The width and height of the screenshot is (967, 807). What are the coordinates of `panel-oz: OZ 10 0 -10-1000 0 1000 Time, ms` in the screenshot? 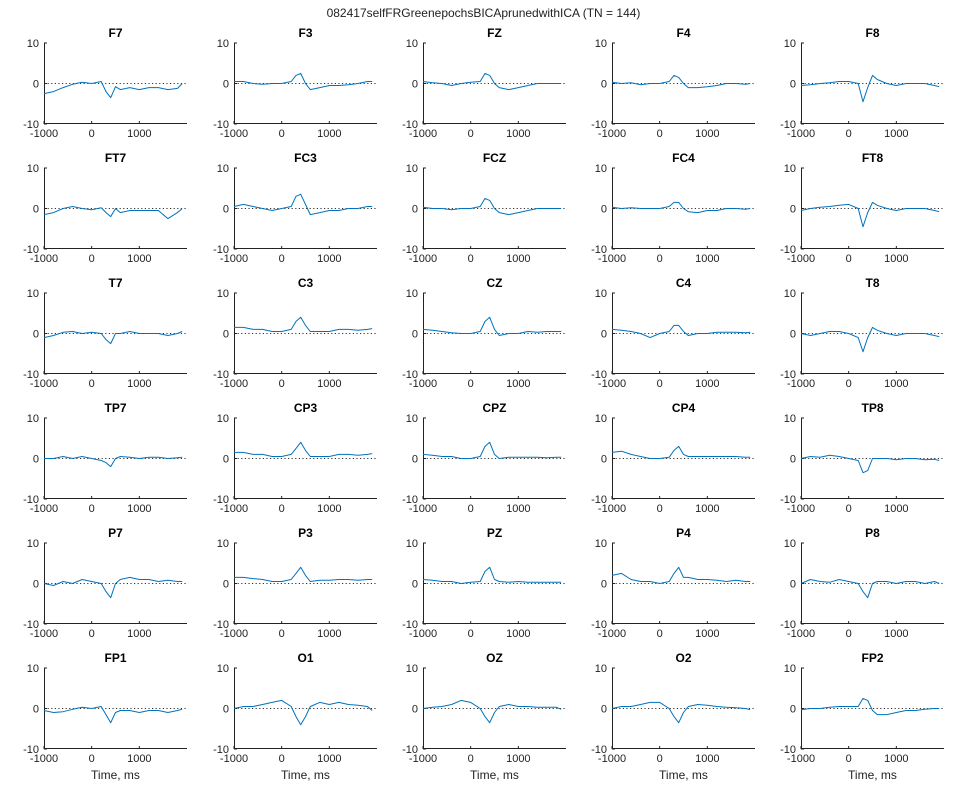 It's located at (484, 716).